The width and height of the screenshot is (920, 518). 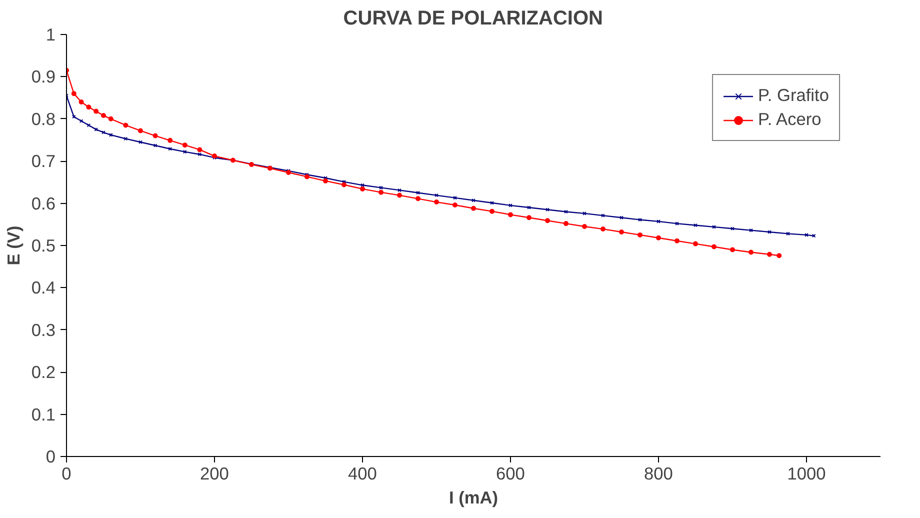 What do you see at coordinates (43, 161) in the screenshot?
I see `y-tick-label: 0.7` at bounding box center [43, 161].